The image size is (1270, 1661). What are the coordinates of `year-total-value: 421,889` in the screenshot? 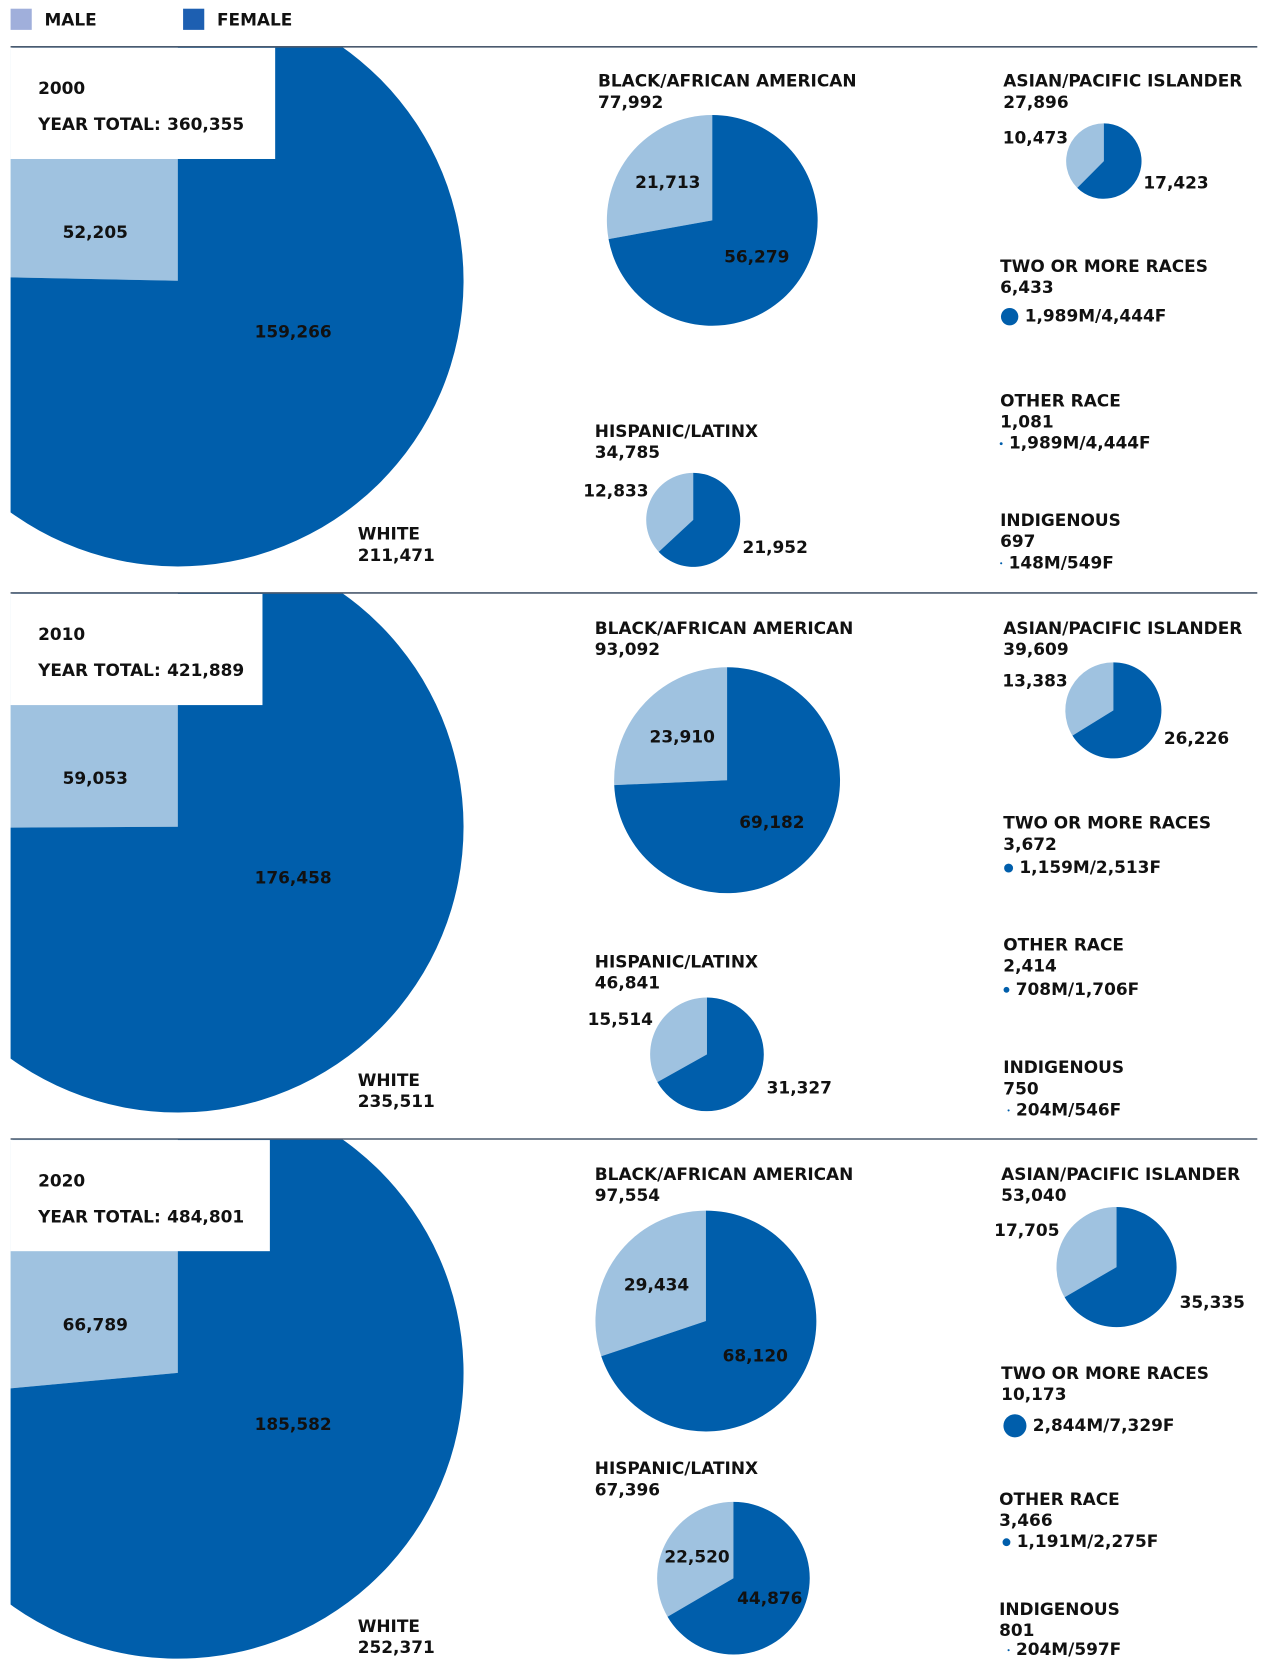 It's located at (205, 670).